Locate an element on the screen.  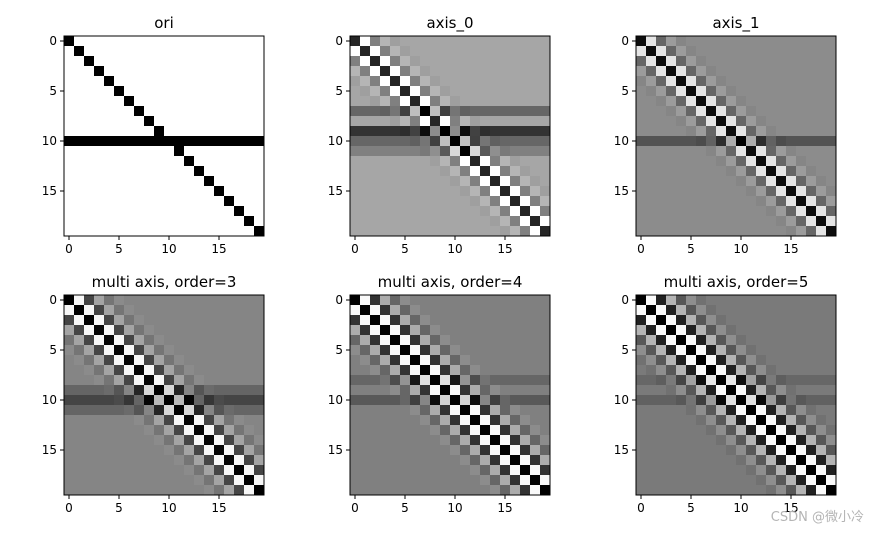
panel-title: multi axis, order=3 is located at coordinates (164, 282).